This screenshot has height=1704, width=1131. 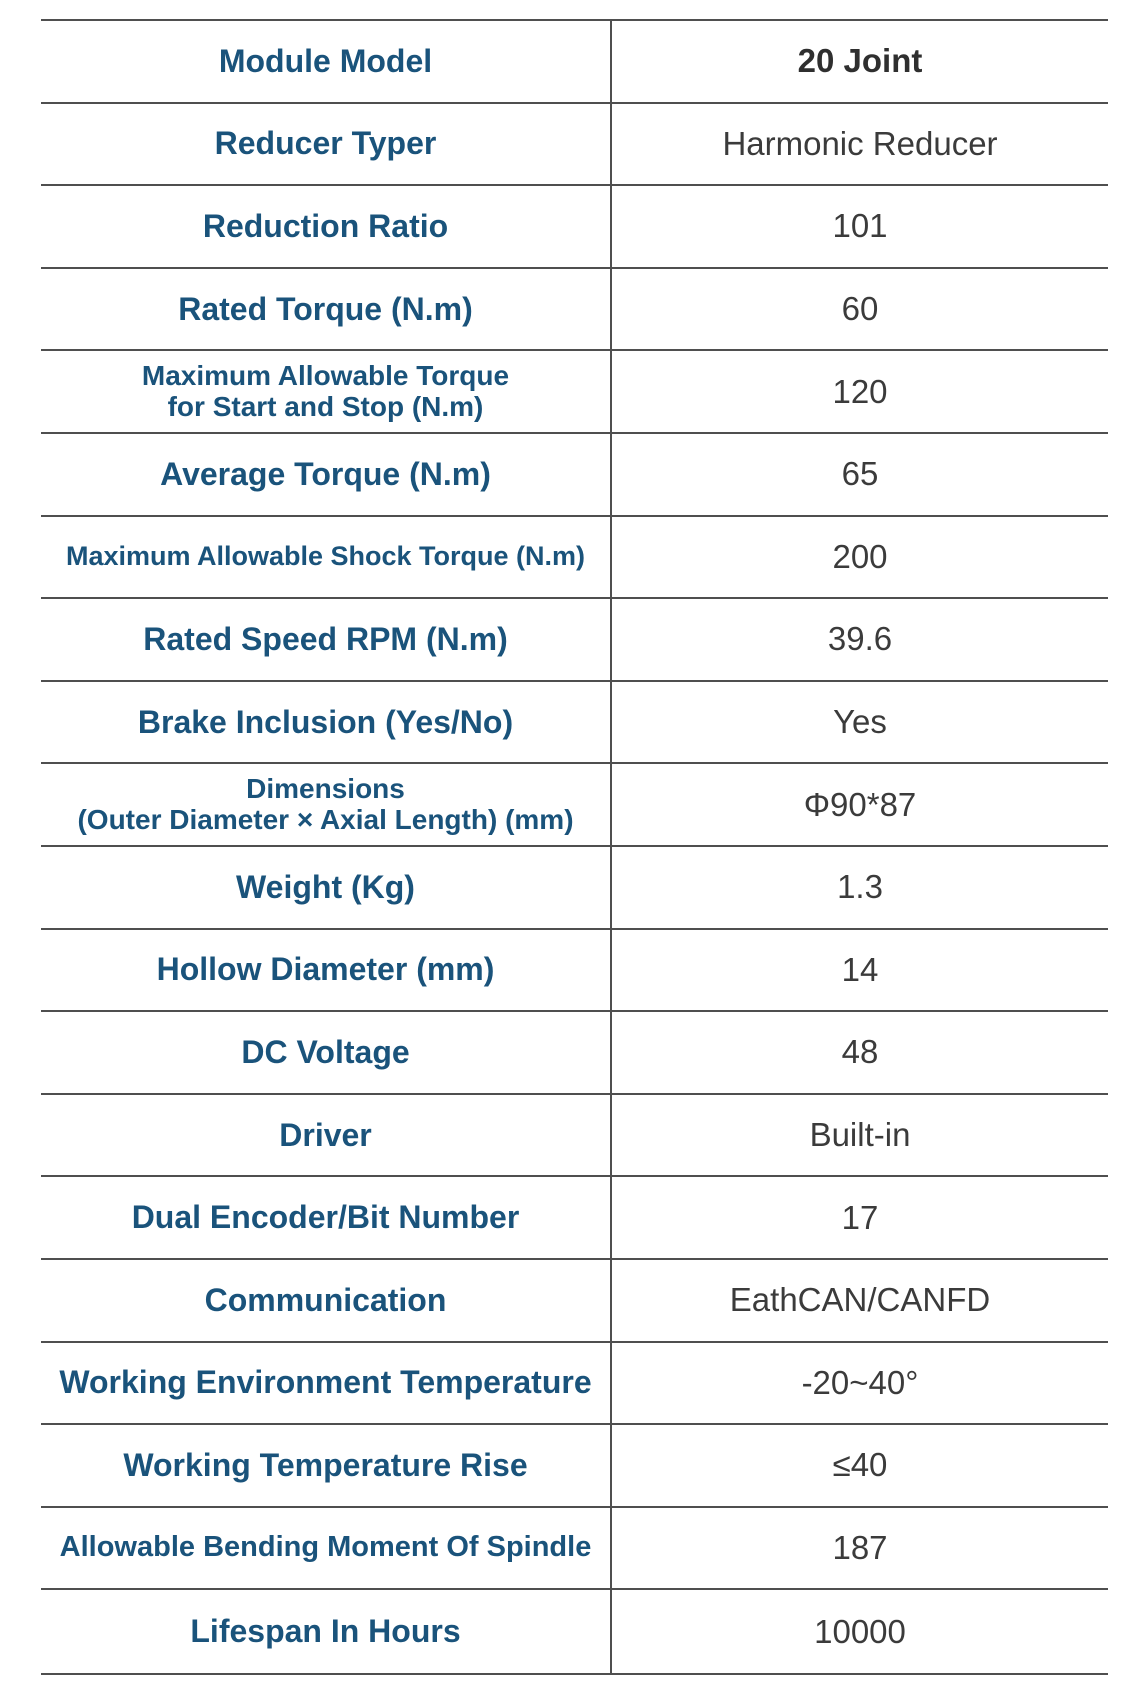 I want to click on spec-value: 187, so click(x=860, y=1548).